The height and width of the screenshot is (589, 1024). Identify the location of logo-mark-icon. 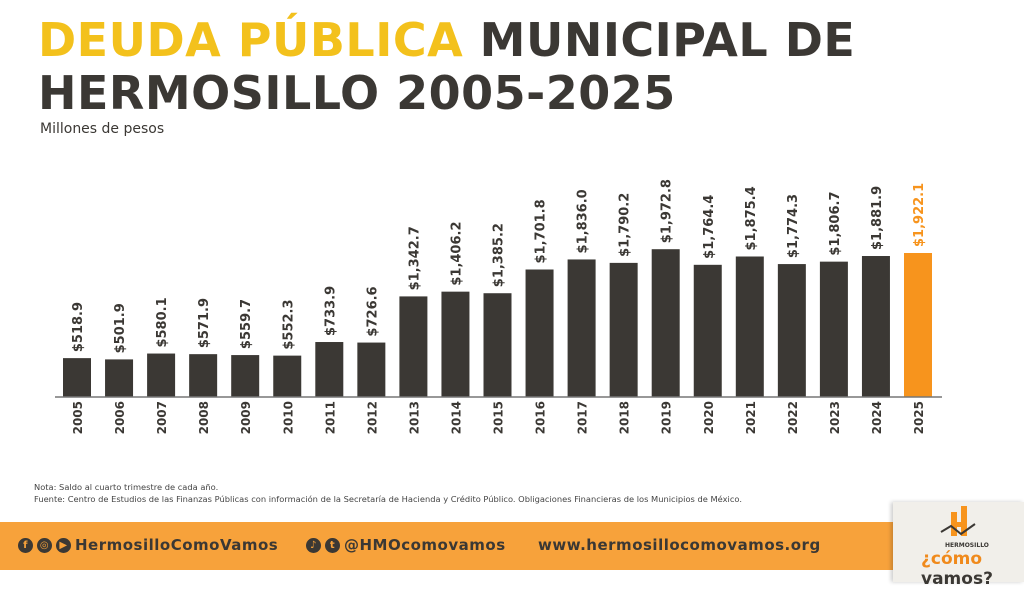
(958, 521).